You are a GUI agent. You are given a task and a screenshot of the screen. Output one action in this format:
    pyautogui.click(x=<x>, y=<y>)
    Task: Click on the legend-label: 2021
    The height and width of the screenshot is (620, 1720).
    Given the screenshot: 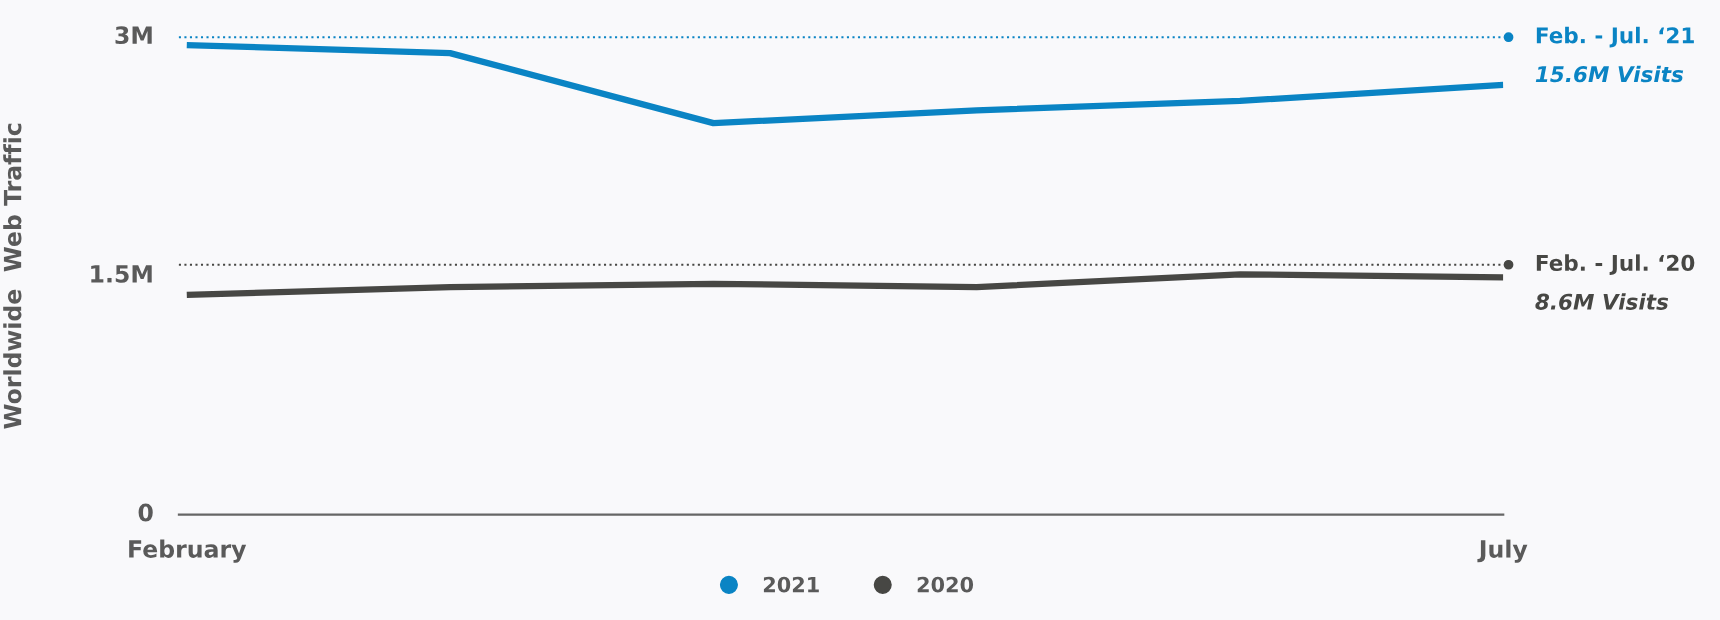 What is the action you would take?
    pyautogui.click(x=791, y=584)
    